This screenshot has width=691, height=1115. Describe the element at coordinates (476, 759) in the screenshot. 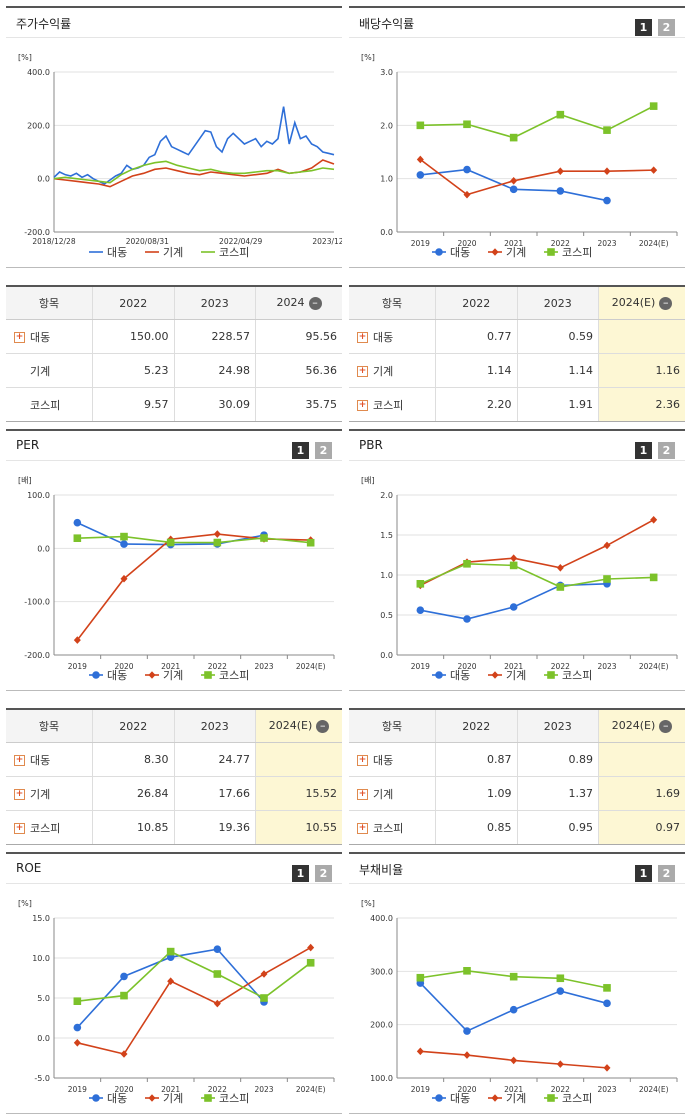

I see `table-cell: 0.87` at that location.